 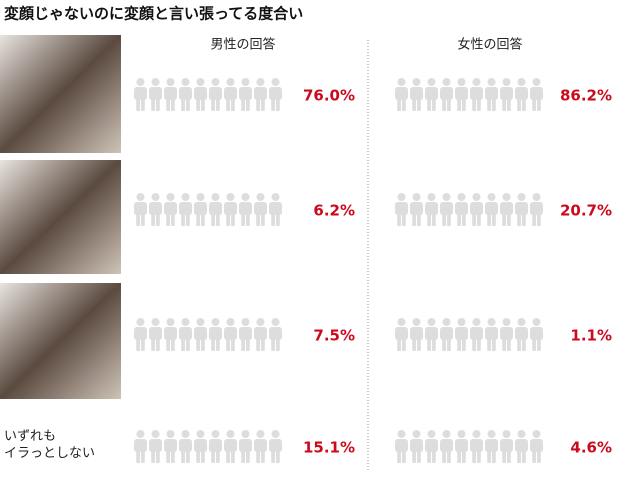 What do you see at coordinates (334, 336) in the screenshot?
I see `value-label: 7.5%` at bounding box center [334, 336].